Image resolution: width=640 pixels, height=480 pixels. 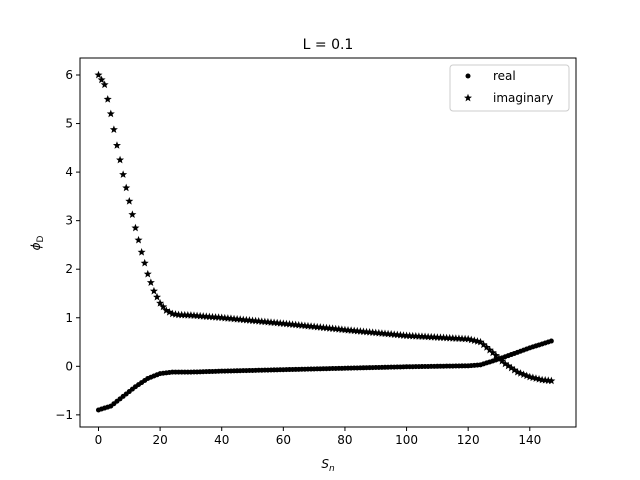 What do you see at coordinates (529, 440) in the screenshot?
I see `x-tick-label: 140` at bounding box center [529, 440].